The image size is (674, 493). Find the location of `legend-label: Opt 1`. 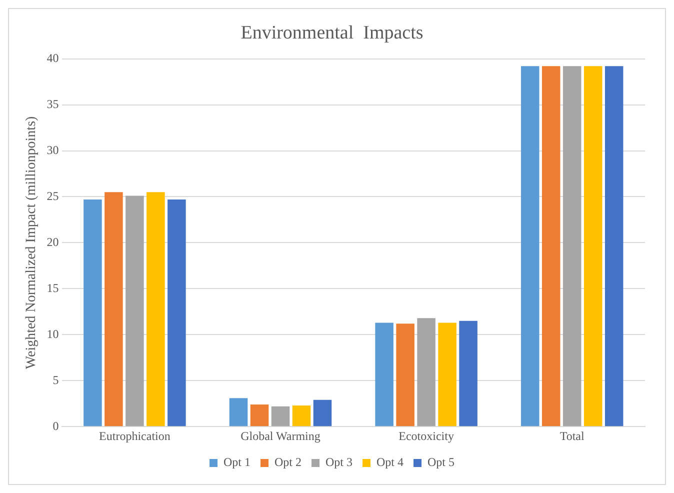

legend-label: Opt 1 is located at coordinates (237, 462).